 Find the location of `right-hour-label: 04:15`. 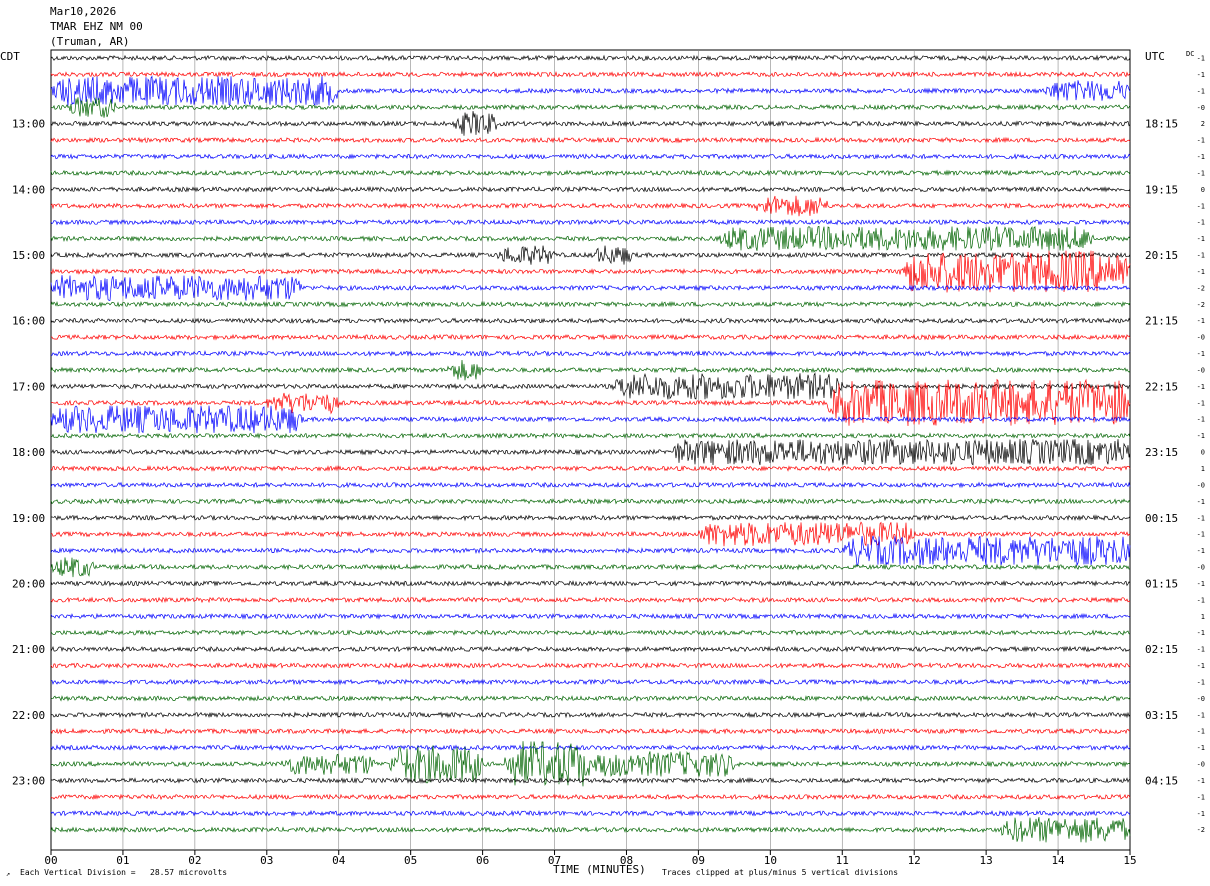

right-hour-label: 04:15 is located at coordinates (1161, 780).